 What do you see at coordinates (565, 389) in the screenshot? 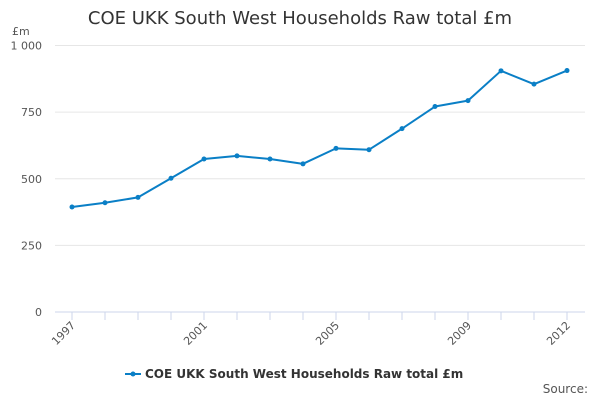
I see `source-label: Source:` at bounding box center [565, 389].